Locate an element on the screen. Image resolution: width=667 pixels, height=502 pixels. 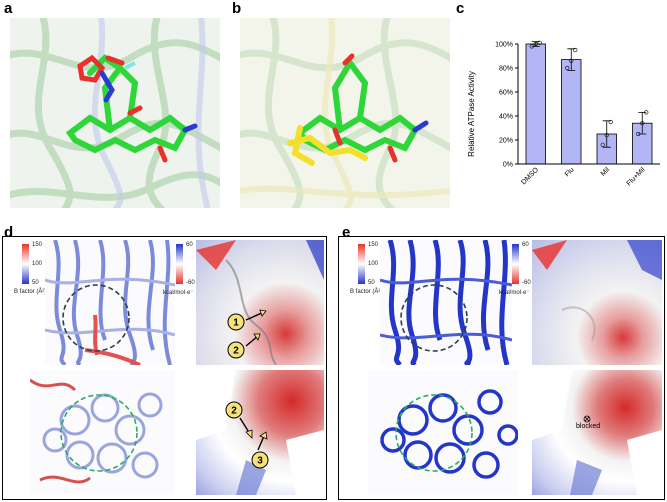
marker-1-circle-d: 1 is located at coordinates (236, 322).